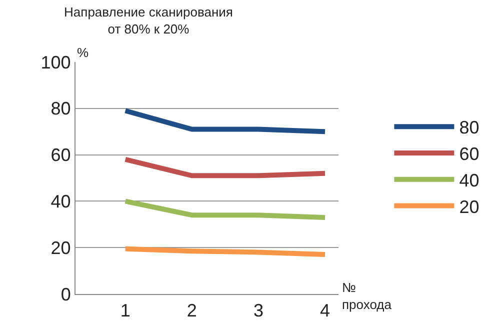 Image resolution: width=495 pixels, height=334 pixels. I want to click on y-tick-label: 20, so click(60, 248).